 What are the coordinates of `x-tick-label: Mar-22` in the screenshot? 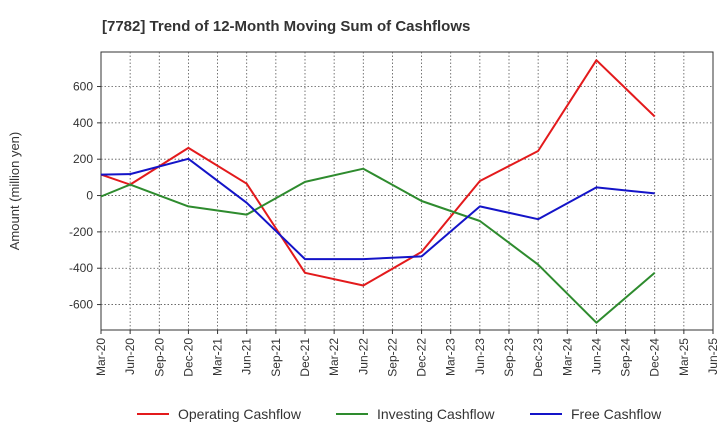 It's located at (334, 357).